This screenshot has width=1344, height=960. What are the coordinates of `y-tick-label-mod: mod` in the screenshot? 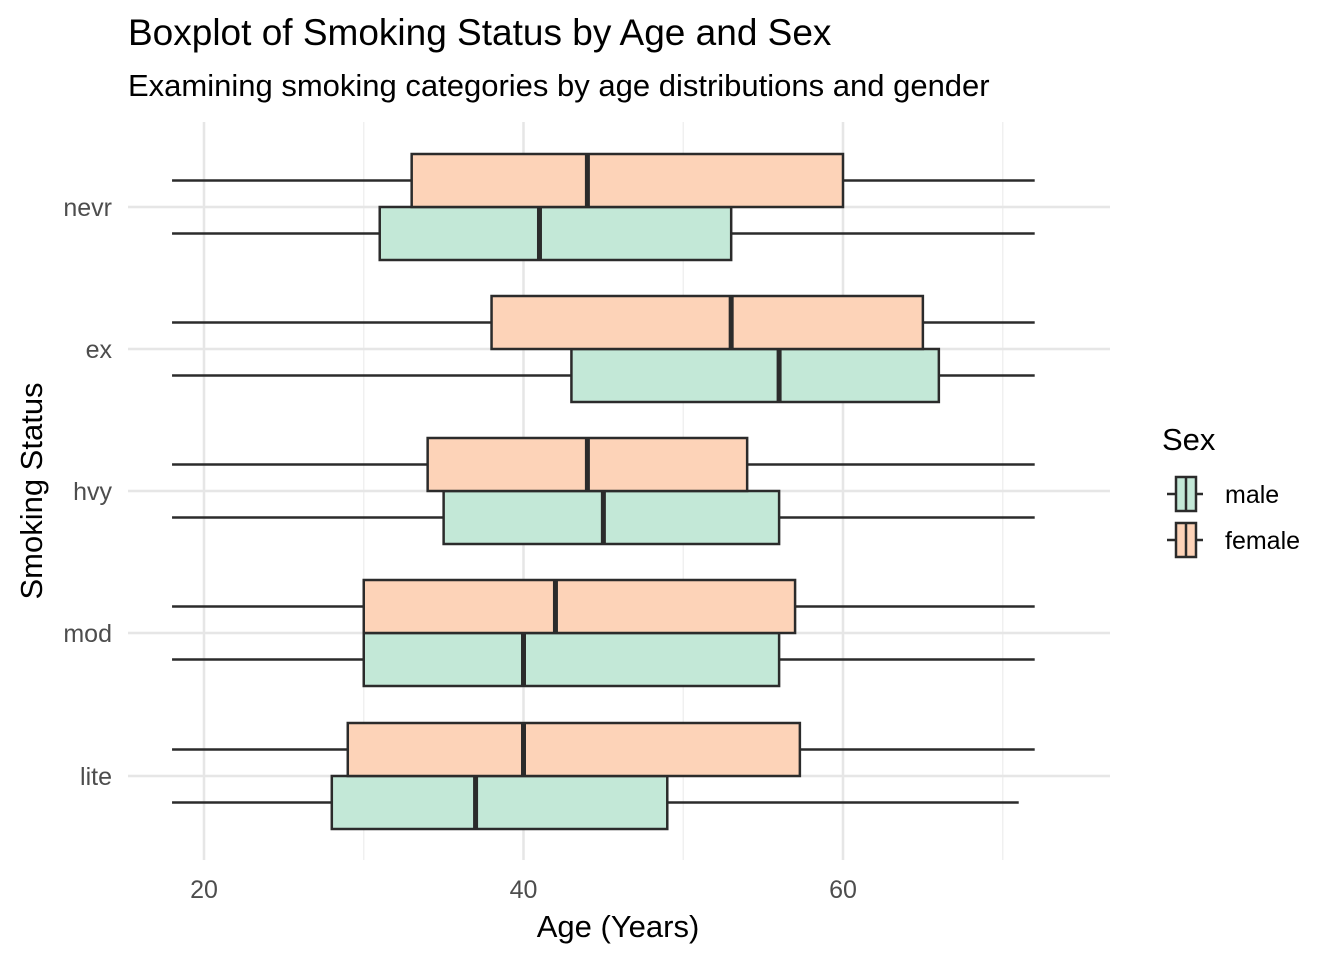 It's located at (87, 634).